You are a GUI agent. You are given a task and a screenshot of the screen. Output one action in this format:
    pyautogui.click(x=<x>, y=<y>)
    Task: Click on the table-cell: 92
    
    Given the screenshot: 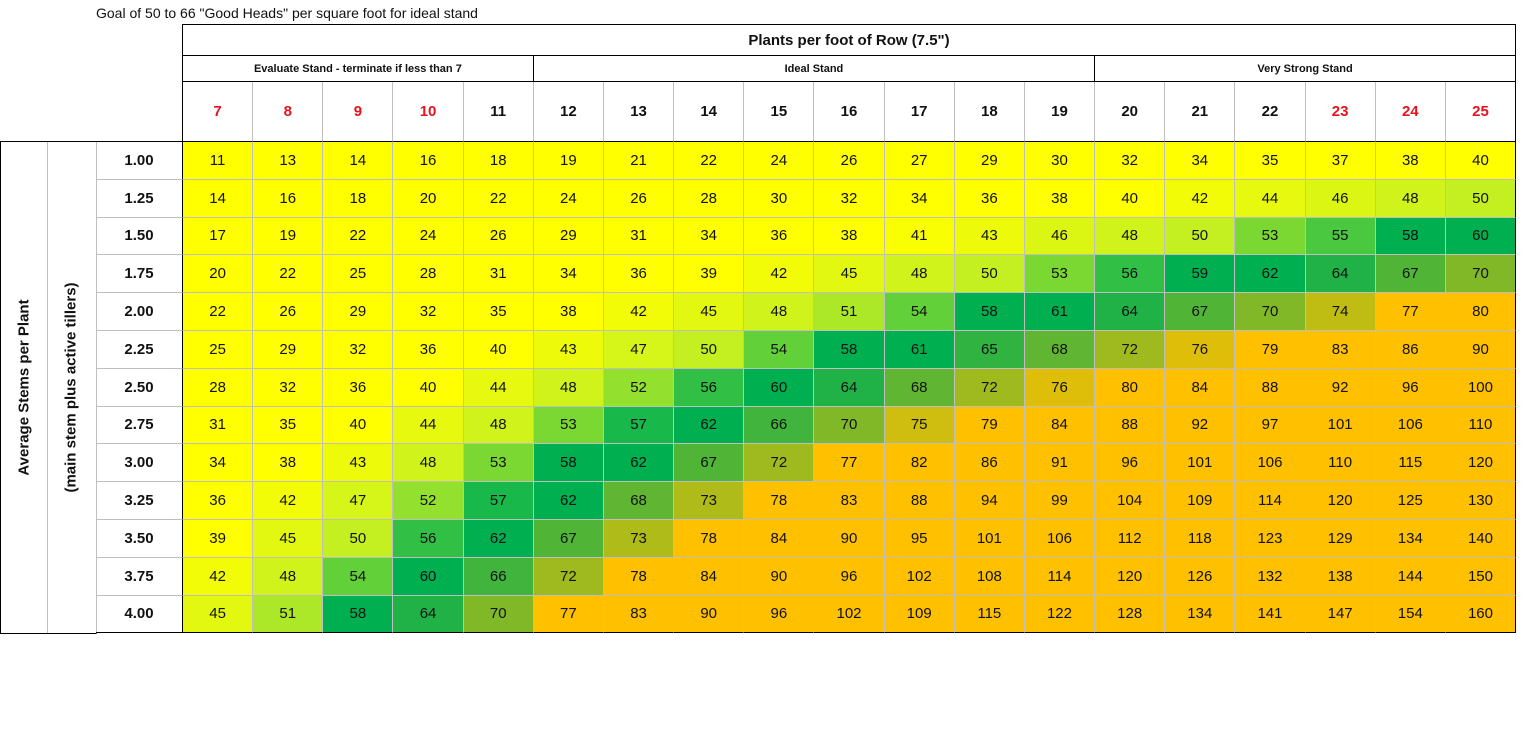 What is the action you would take?
    pyautogui.click(x=1200, y=425)
    